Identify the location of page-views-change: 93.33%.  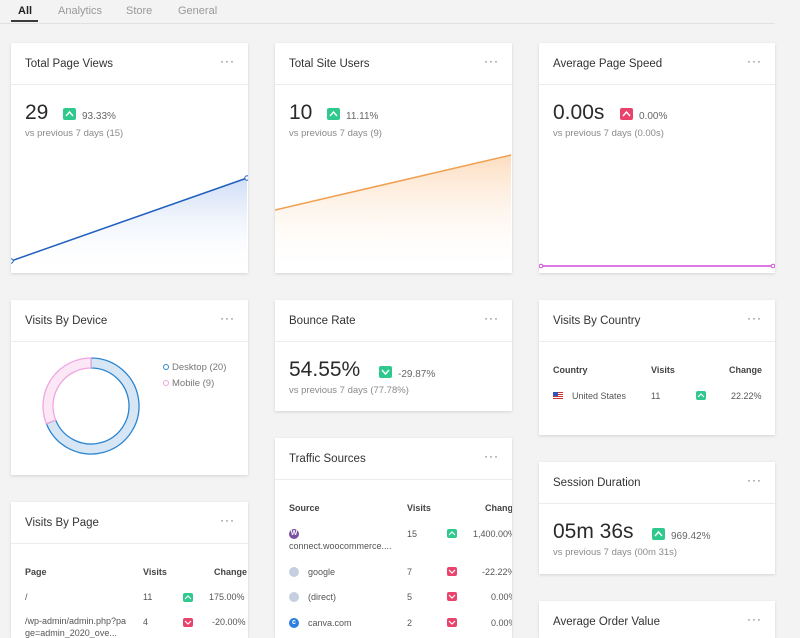
(99, 116).